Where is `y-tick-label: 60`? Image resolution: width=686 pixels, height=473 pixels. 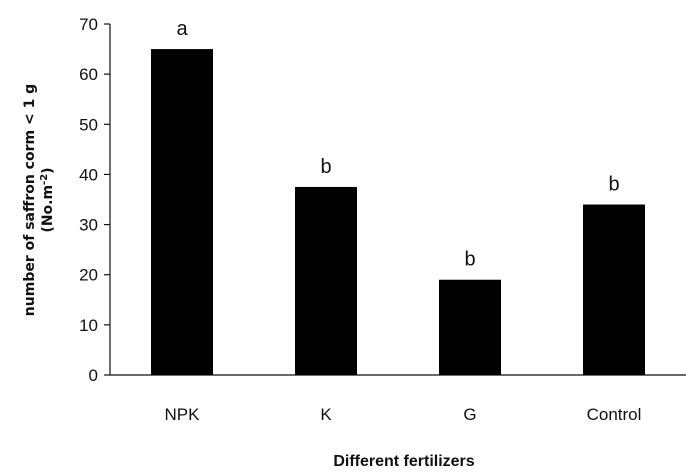 y-tick-label: 60 is located at coordinates (88, 74).